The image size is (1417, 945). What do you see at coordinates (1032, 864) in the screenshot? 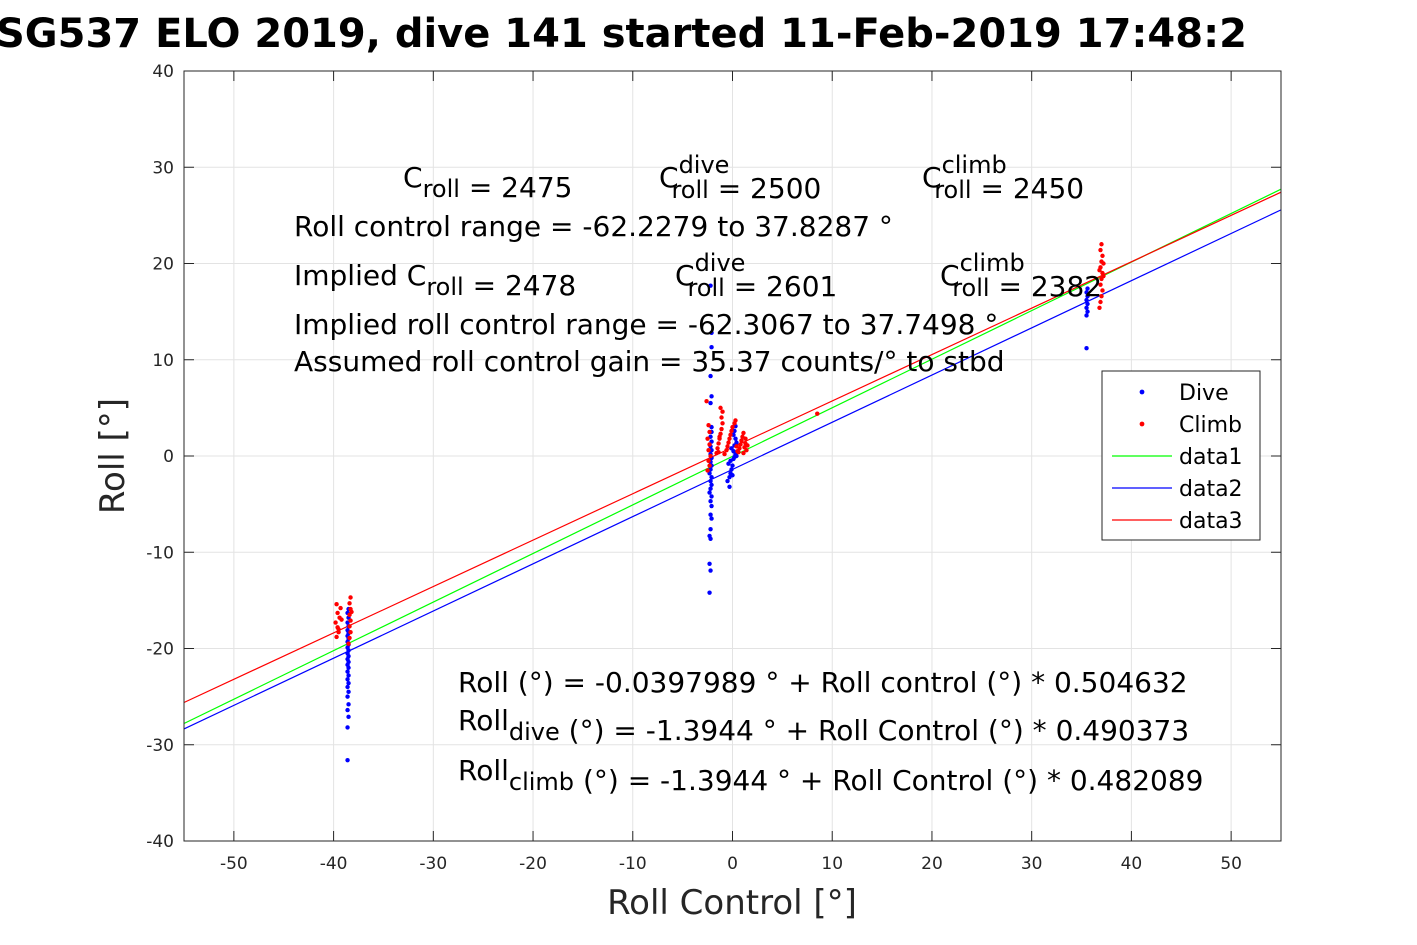
I see `x-tick-label: 30` at bounding box center [1032, 864].